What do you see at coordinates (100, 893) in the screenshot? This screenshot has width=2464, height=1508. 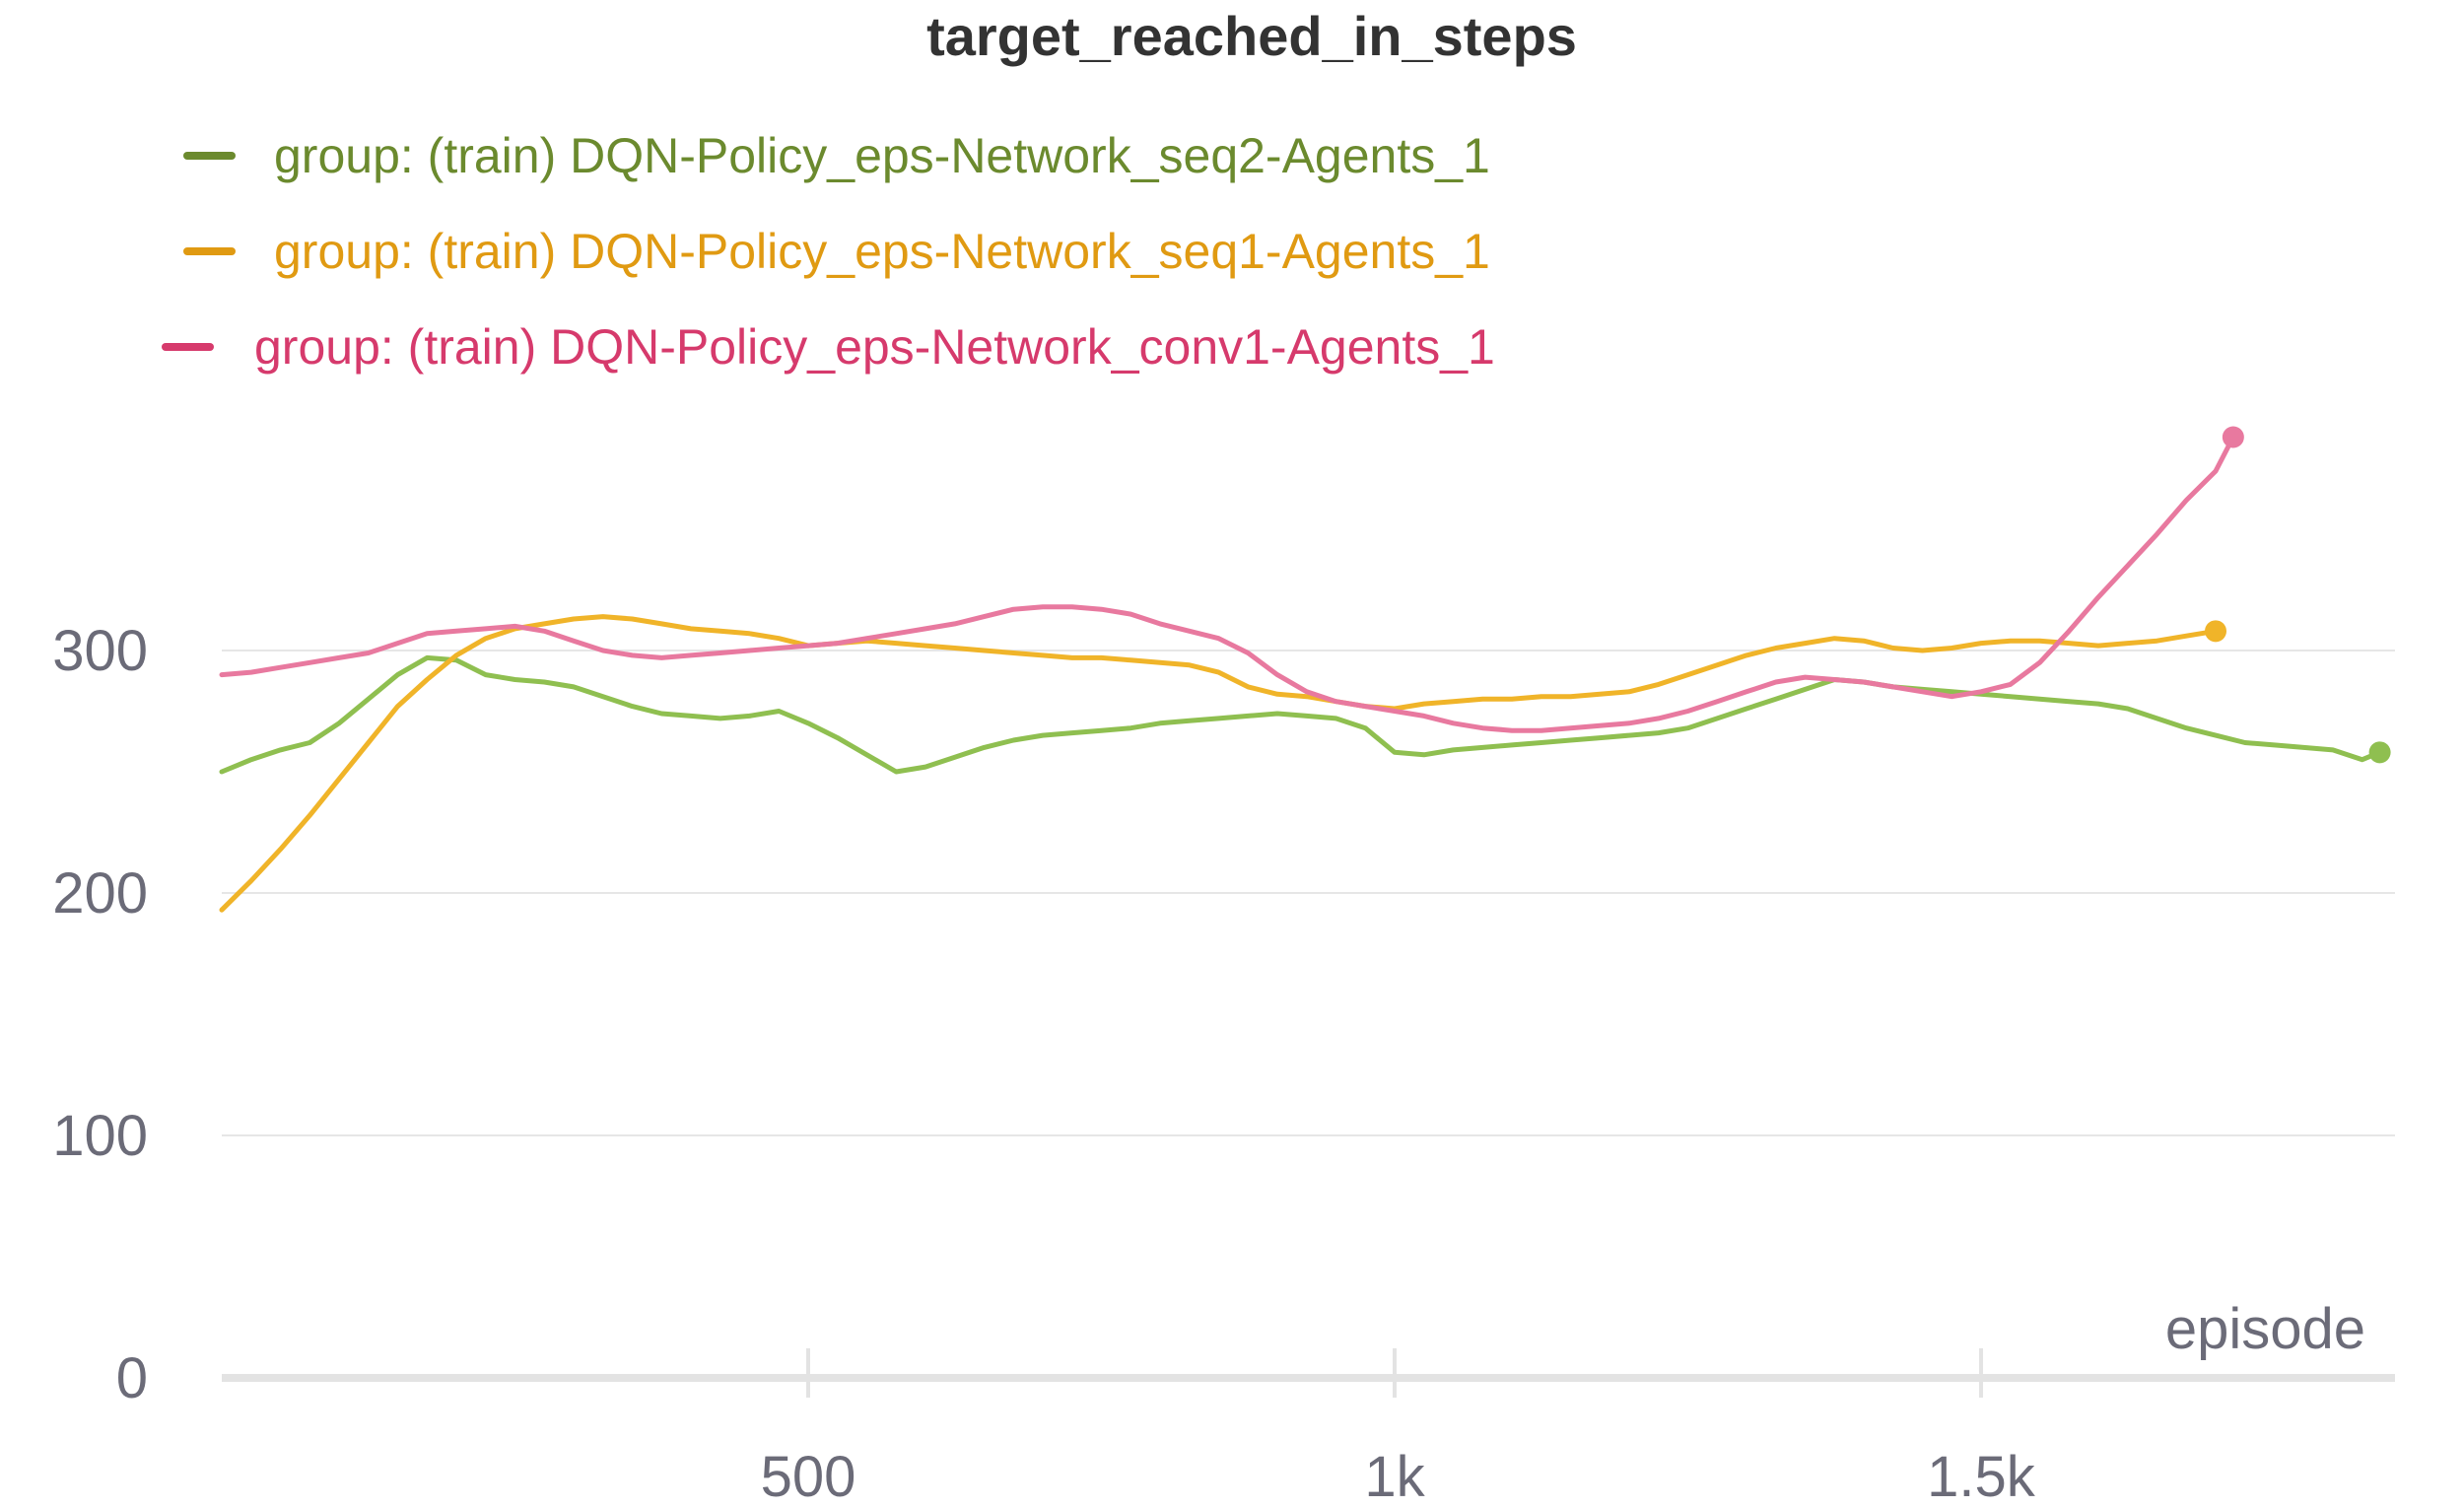 I see `y-tick-label: 200` at bounding box center [100, 893].